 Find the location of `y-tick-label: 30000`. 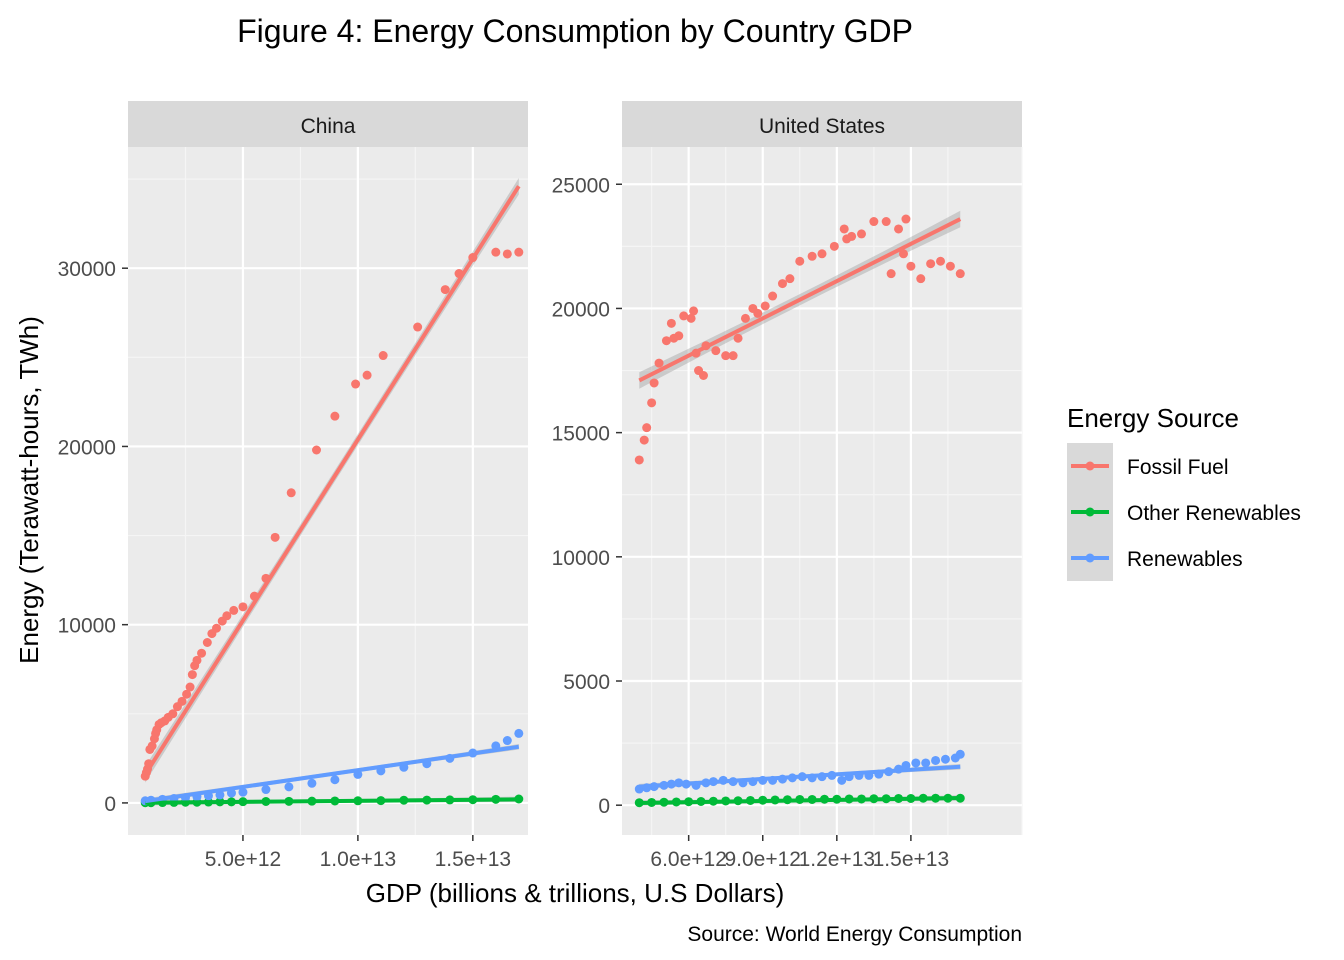

y-tick-label: 30000 is located at coordinates (87, 269).